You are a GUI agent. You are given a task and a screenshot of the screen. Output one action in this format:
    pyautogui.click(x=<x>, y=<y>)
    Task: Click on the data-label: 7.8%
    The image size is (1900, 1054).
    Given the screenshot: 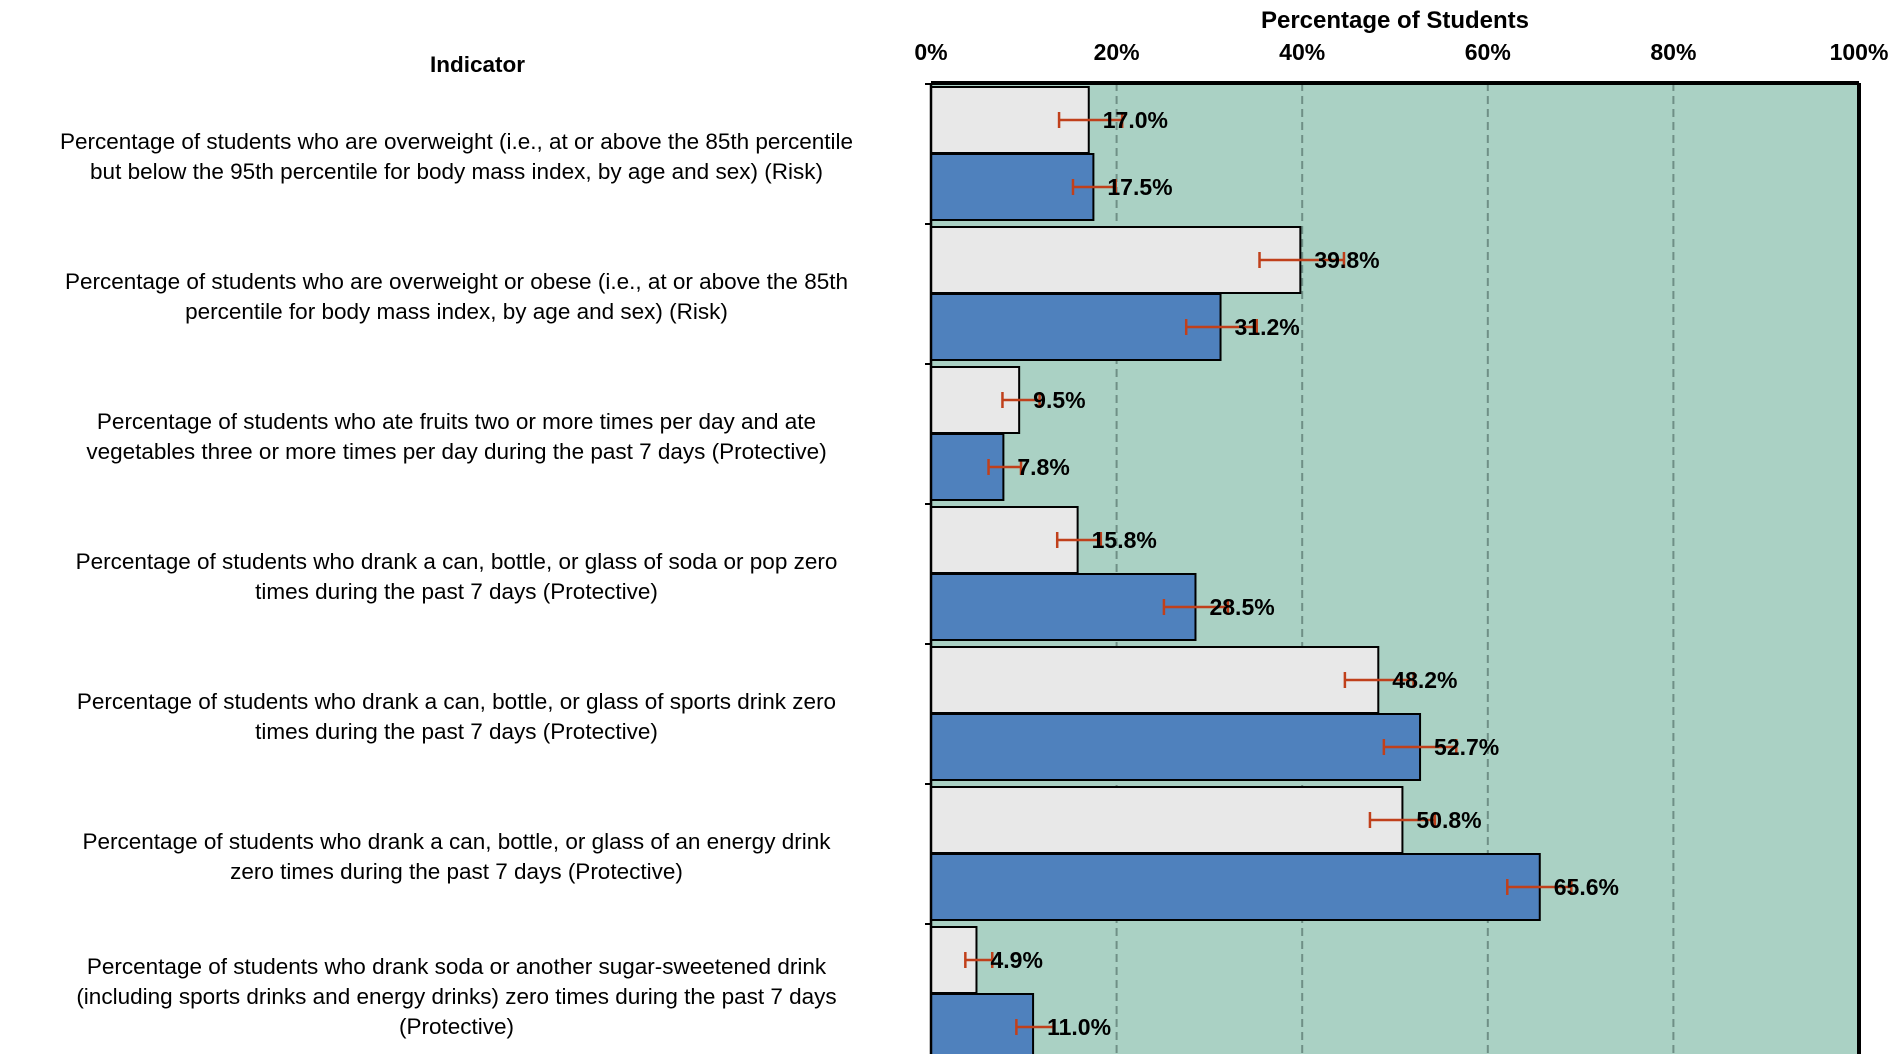 What is the action you would take?
    pyautogui.click(x=1043, y=467)
    